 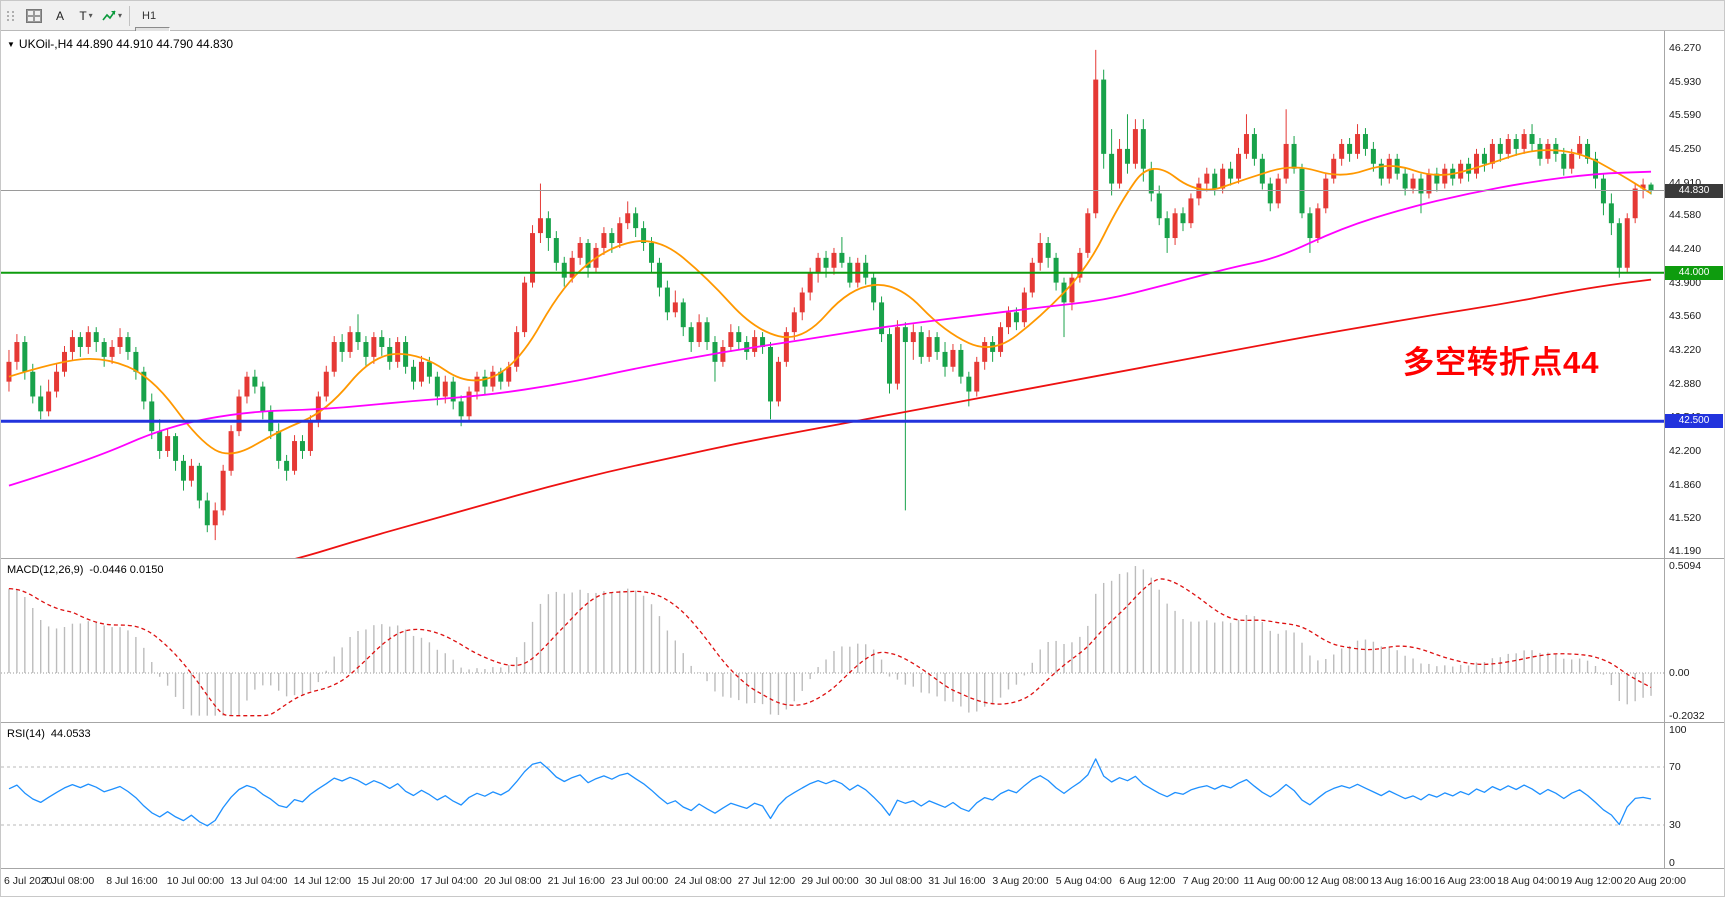 What do you see at coordinates (862, 55) in the screenshot?
I see `toolbar: A T▾ ▾ M1M5M15M30H1H4D1W1MN` at bounding box center [862, 55].